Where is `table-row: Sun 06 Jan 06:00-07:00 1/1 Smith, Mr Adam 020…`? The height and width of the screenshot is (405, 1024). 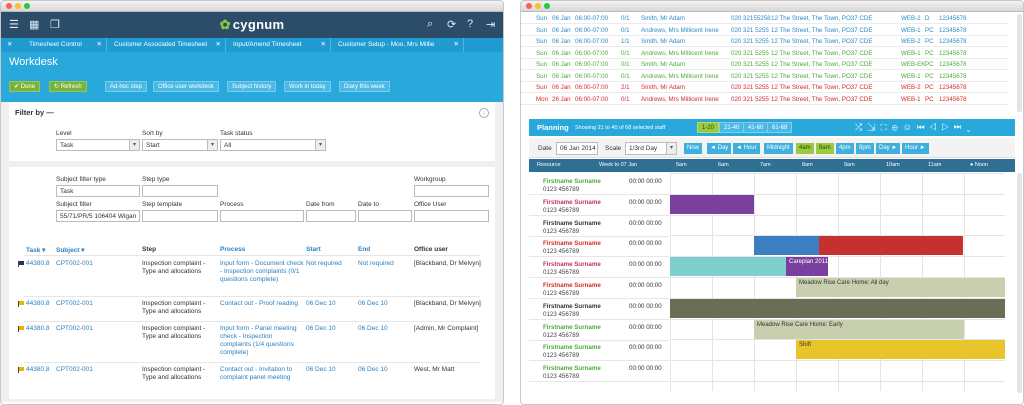
table-row: Sun 06 Jan 06:00-07:00 1/1 Smith, Mr Adam 020… is located at coordinates (765, 41).